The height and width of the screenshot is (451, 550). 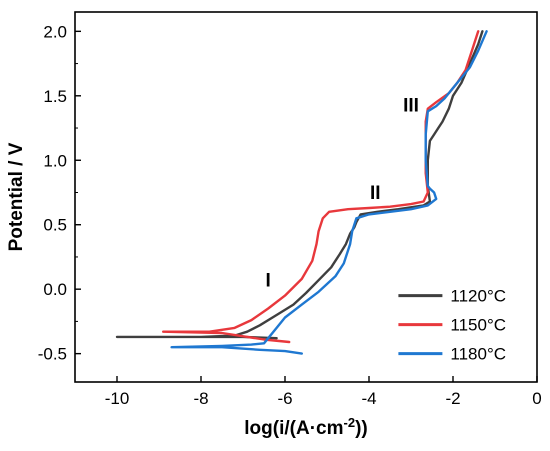 What do you see at coordinates (117, 398) in the screenshot?
I see `x-tick-label: -10` at bounding box center [117, 398].